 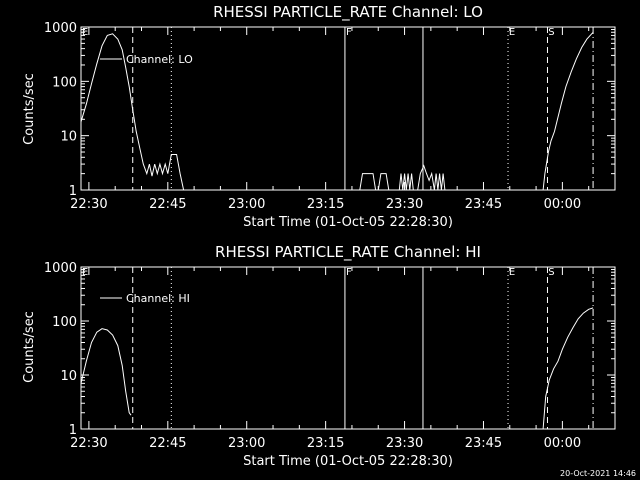 What do you see at coordinates (158, 298) in the screenshot?
I see `legend-label: Channel: HI` at bounding box center [158, 298].